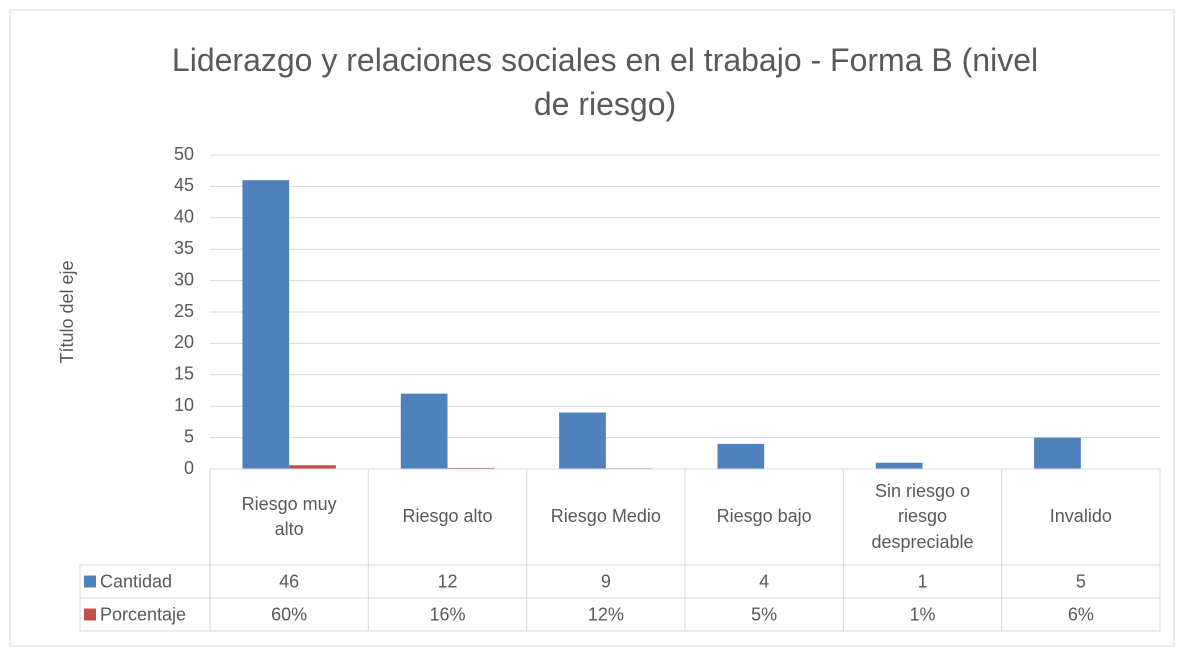  What do you see at coordinates (922, 614) in the screenshot?
I see `table-value: 1%` at bounding box center [922, 614].